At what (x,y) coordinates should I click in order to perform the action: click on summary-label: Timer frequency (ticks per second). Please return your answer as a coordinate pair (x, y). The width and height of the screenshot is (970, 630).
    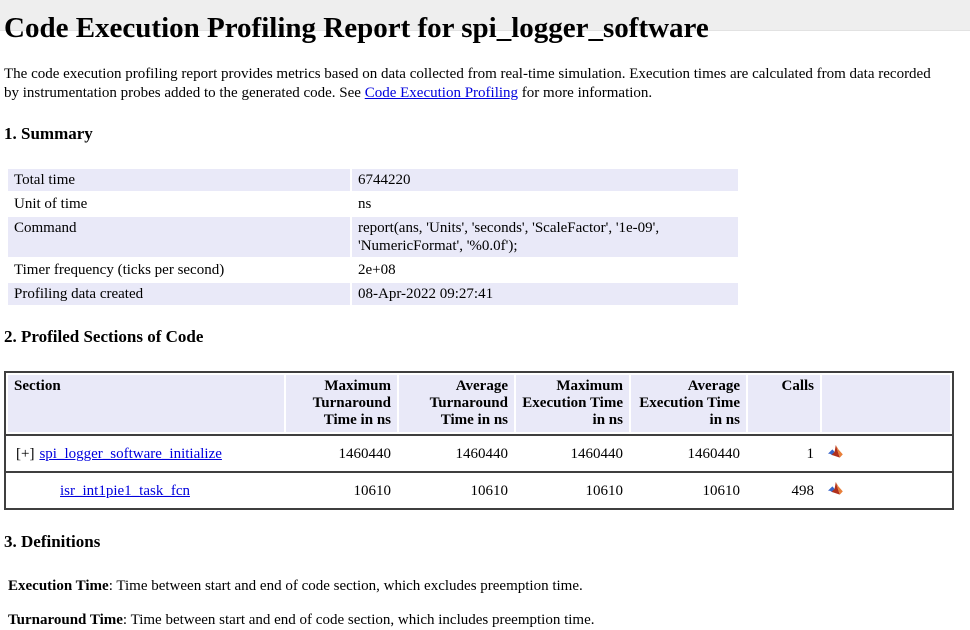
    Looking at the image, I should click on (119, 270).